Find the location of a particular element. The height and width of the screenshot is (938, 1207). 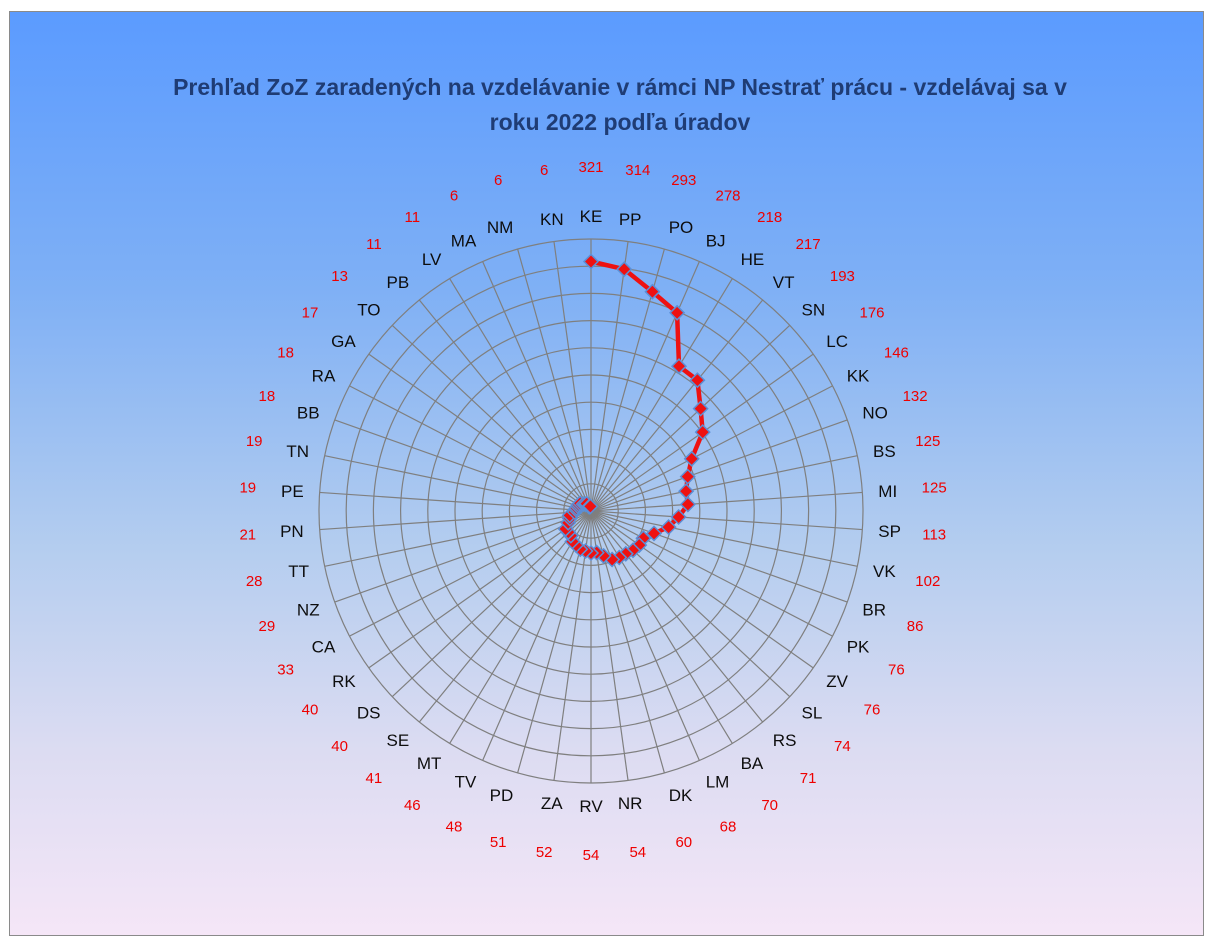

data-label-ds: 40 is located at coordinates (339, 746).